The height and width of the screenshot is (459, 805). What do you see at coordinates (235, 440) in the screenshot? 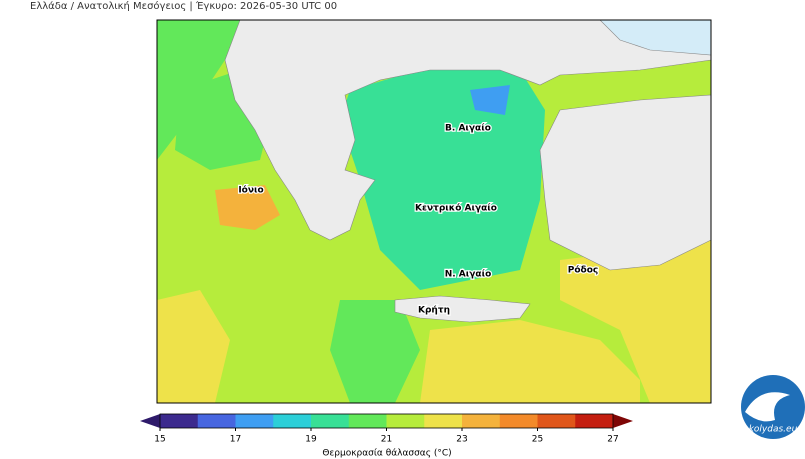
I see `colorbar-tick-label: 17` at bounding box center [235, 440].